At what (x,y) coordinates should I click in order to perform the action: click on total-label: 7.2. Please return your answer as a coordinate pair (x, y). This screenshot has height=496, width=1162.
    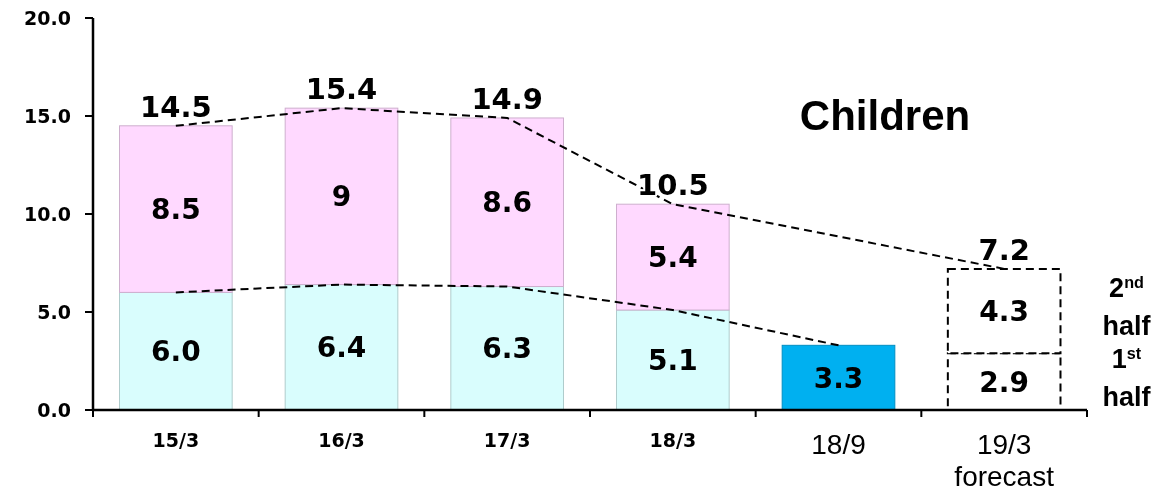
    Looking at the image, I should click on (1004, 249).